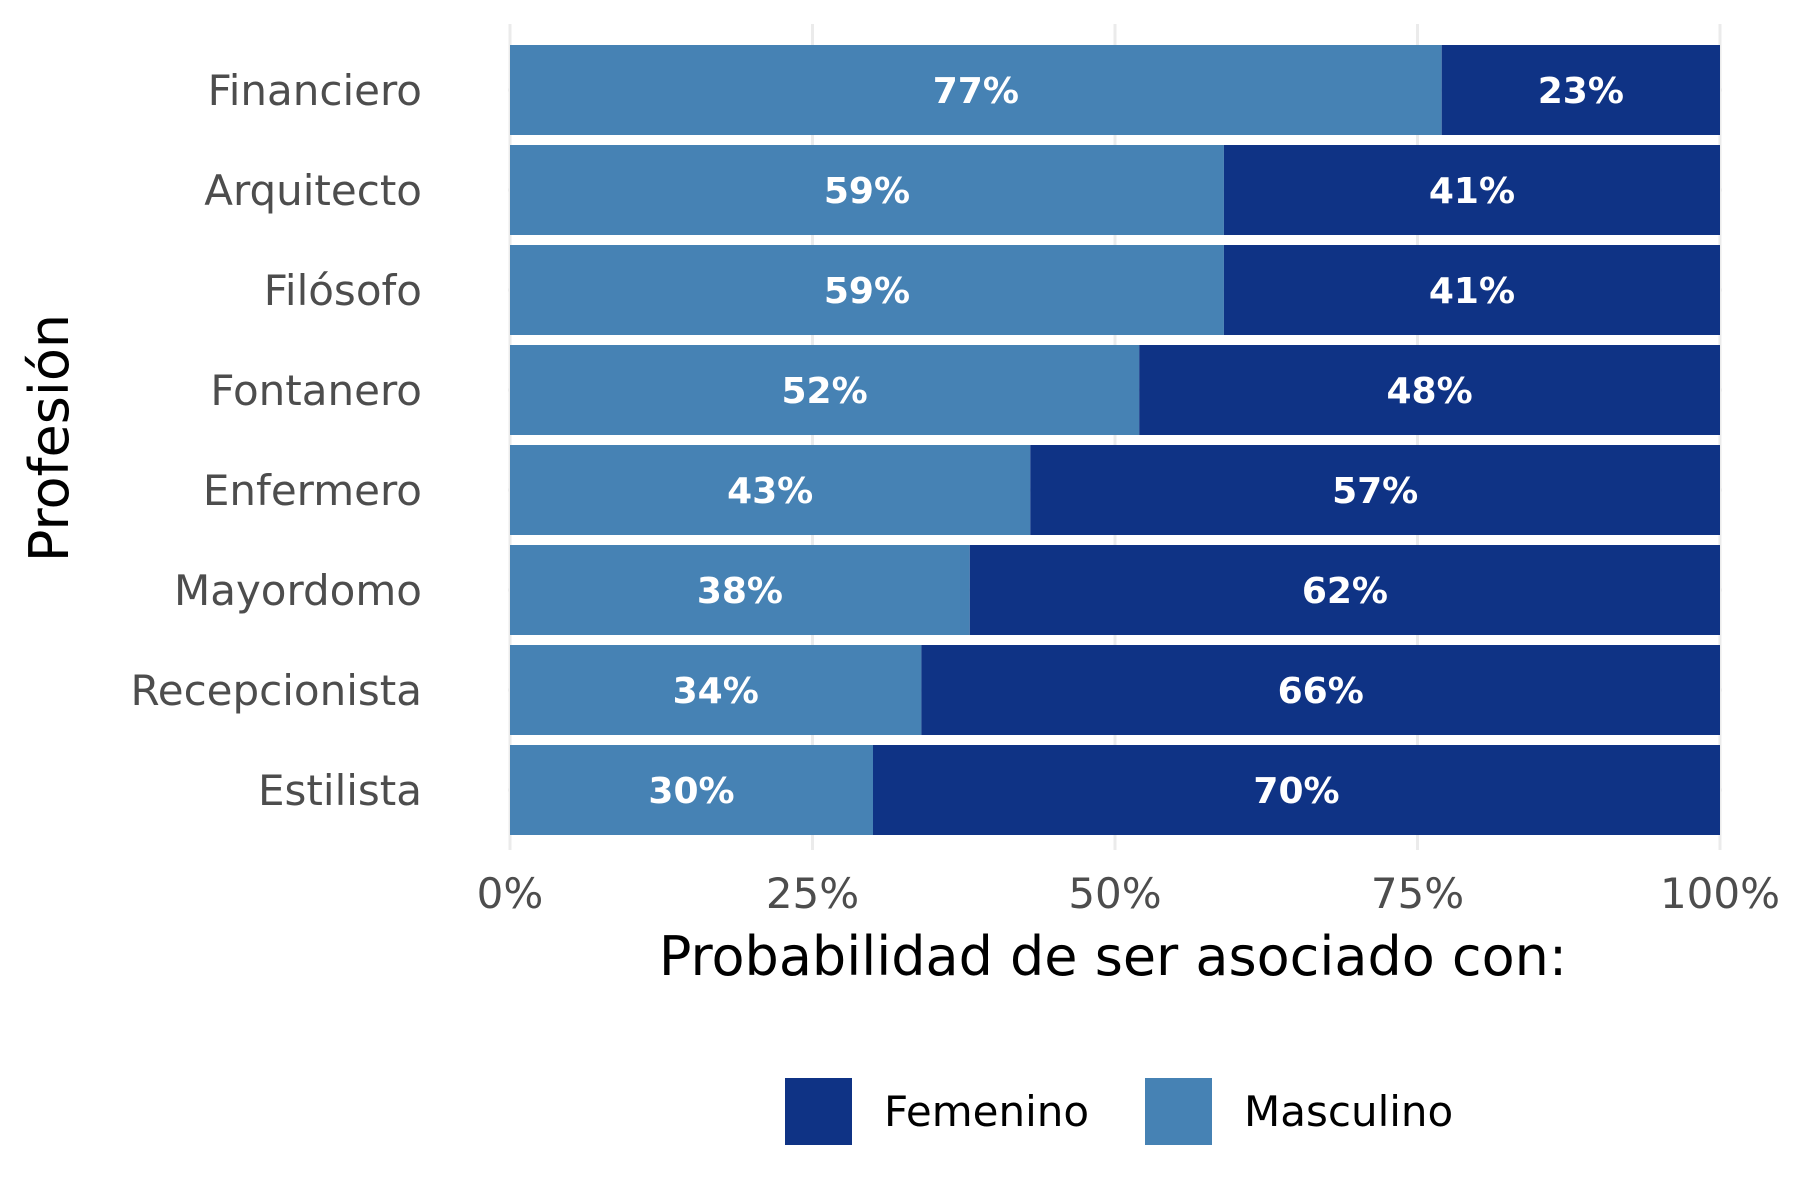 Image resolution: width=1800 pixels, height=1200 pixels. I want to click on y-tick-label: Recepcionista, so click(276, 690).